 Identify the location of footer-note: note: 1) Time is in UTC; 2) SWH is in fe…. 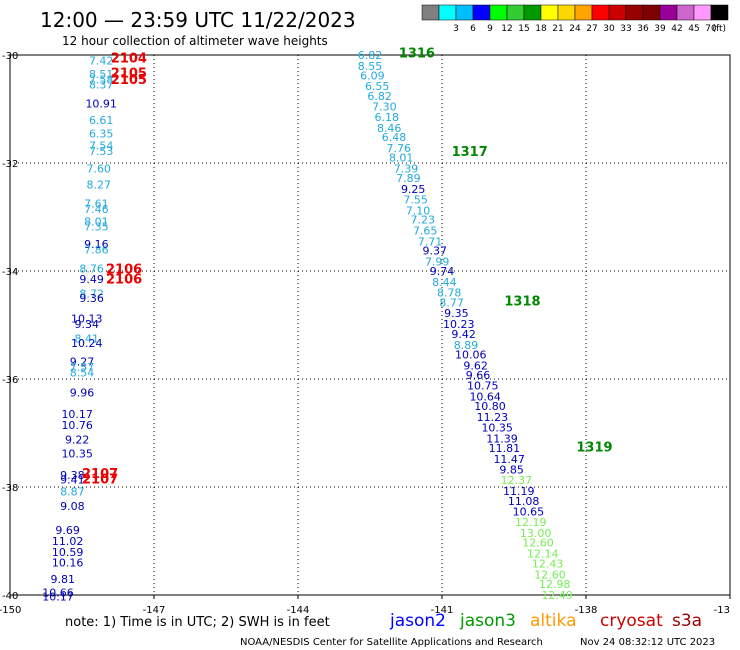
(197, 622).